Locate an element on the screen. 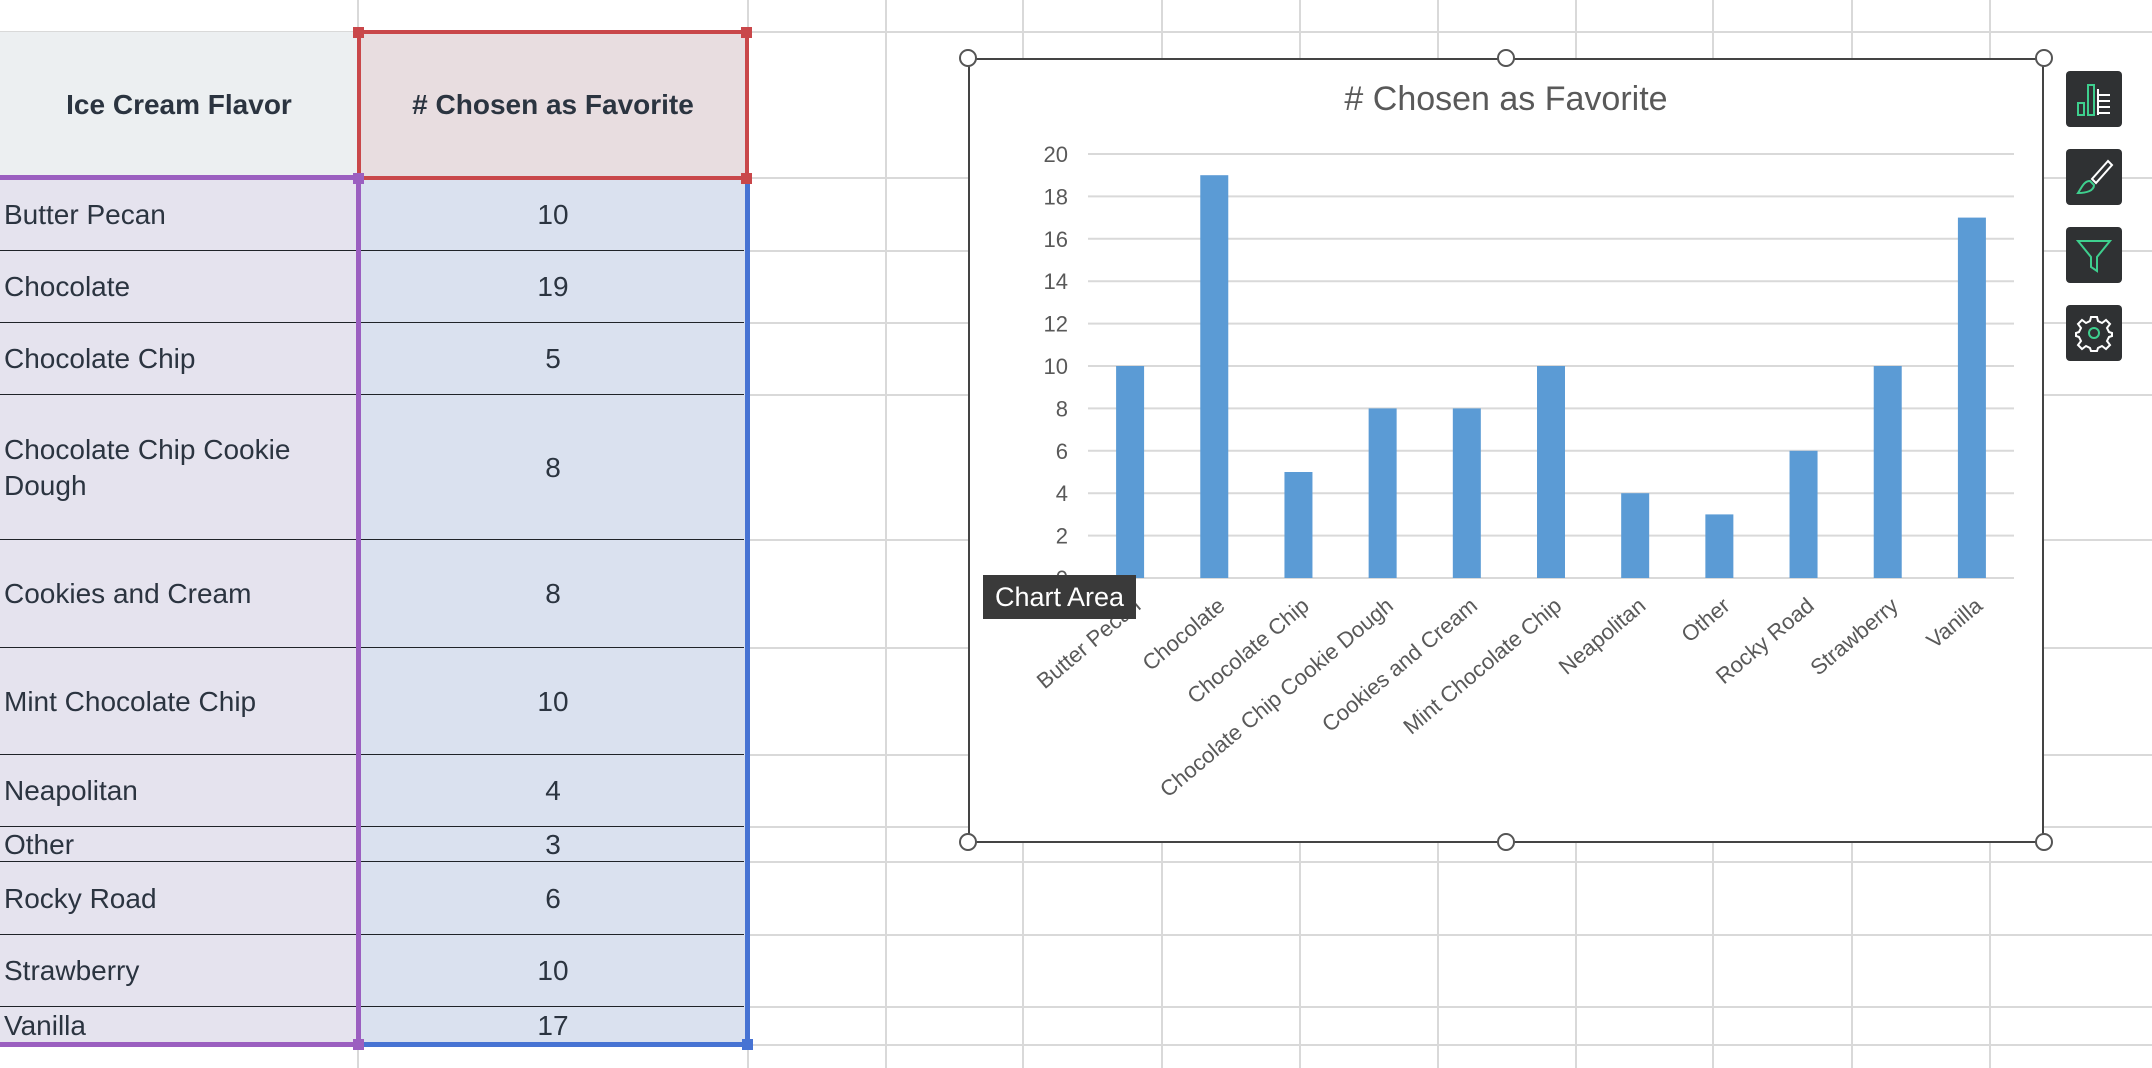 This screenshot has height=1068, width=2152. flavor-cell: Other is located at coordinates (179, 844).